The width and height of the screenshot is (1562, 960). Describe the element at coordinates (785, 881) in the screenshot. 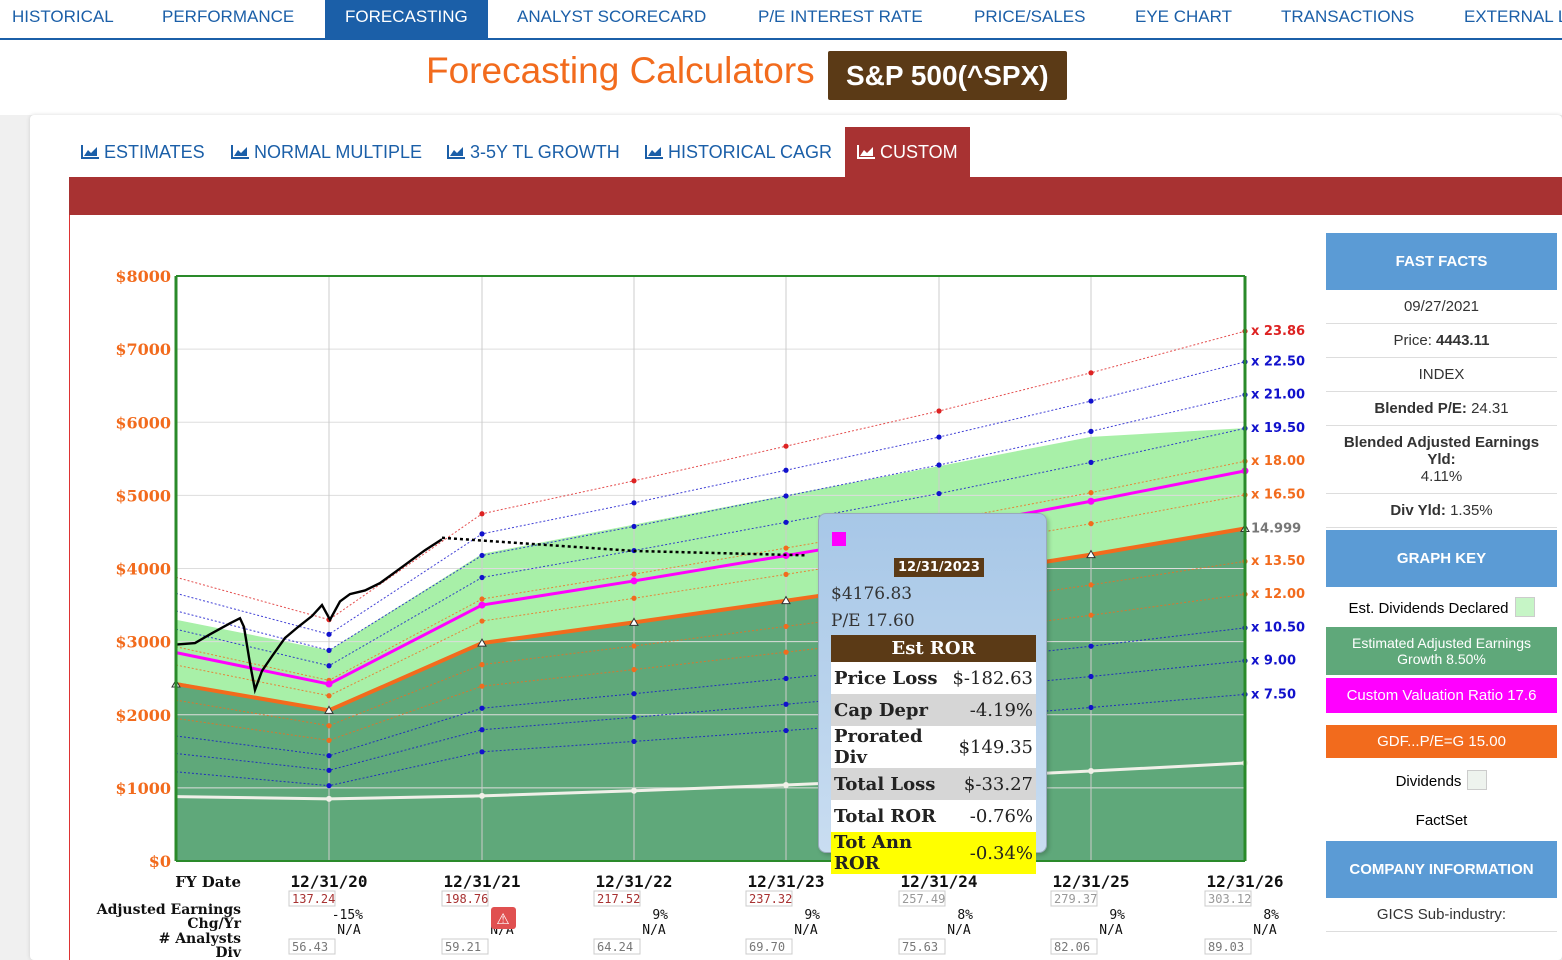

I see `x-tick-label: 12/31/23` at that location.